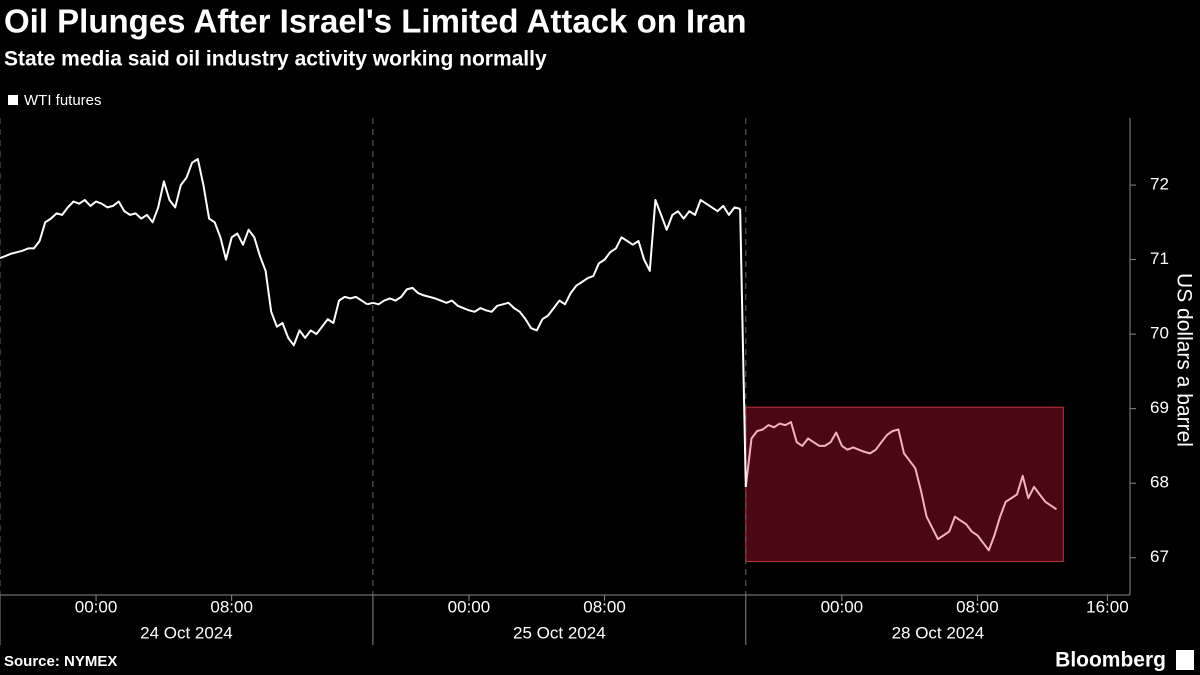 The width and height of the screenshot is (1200, 675). What do you see at coordinates (1159, 407) in the screenshot?
I see `y-tick-label: 69` at bounding box center [1159, 407].